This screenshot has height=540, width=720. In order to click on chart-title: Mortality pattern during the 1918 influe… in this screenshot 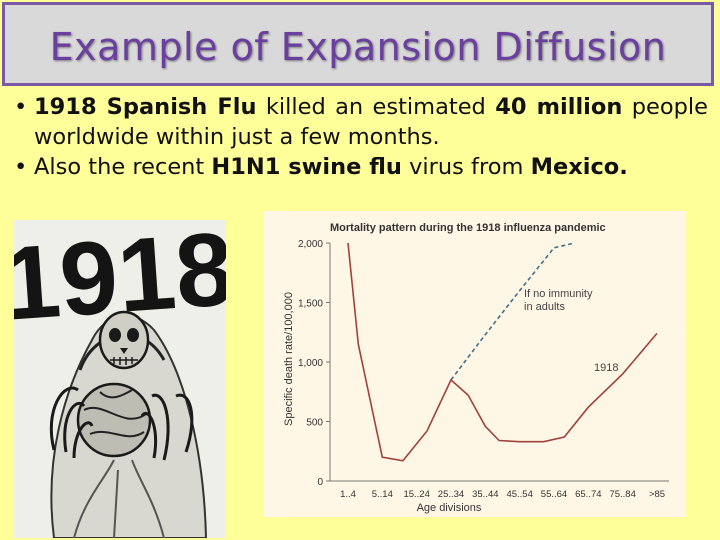, I will do `click(468, 228)`.